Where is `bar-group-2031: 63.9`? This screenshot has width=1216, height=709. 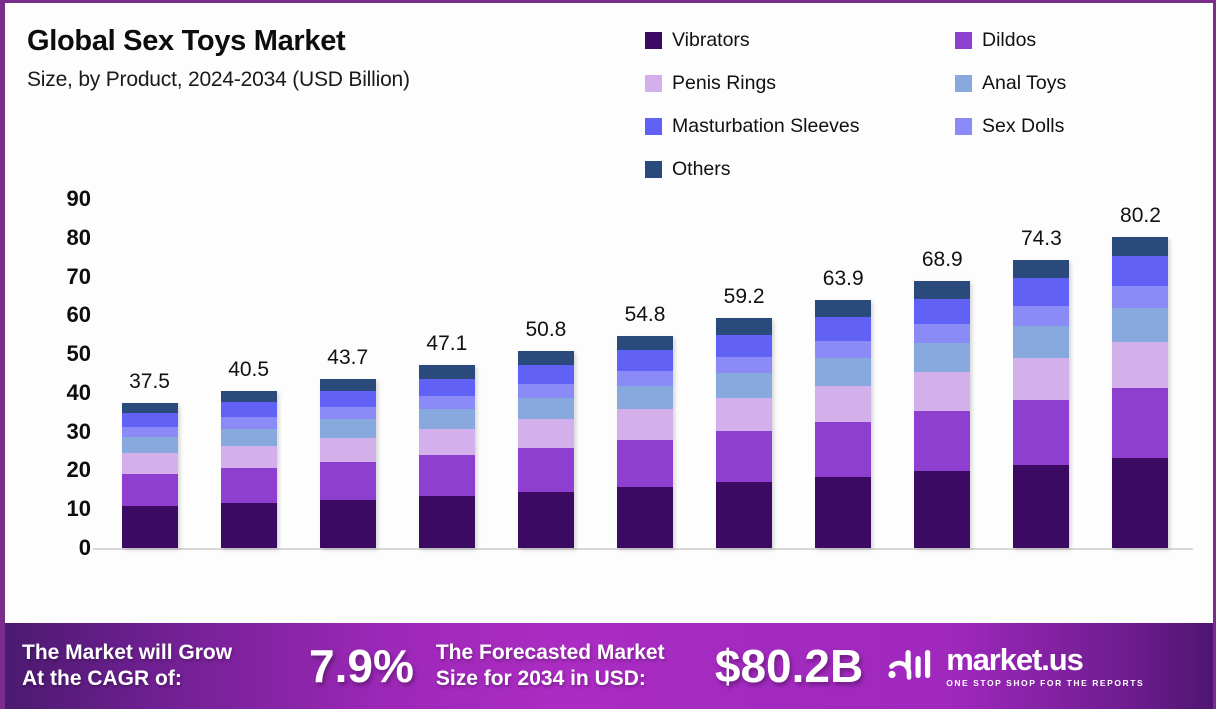
bar-group-2031: 63.9 is located at coordinates (843, 373).